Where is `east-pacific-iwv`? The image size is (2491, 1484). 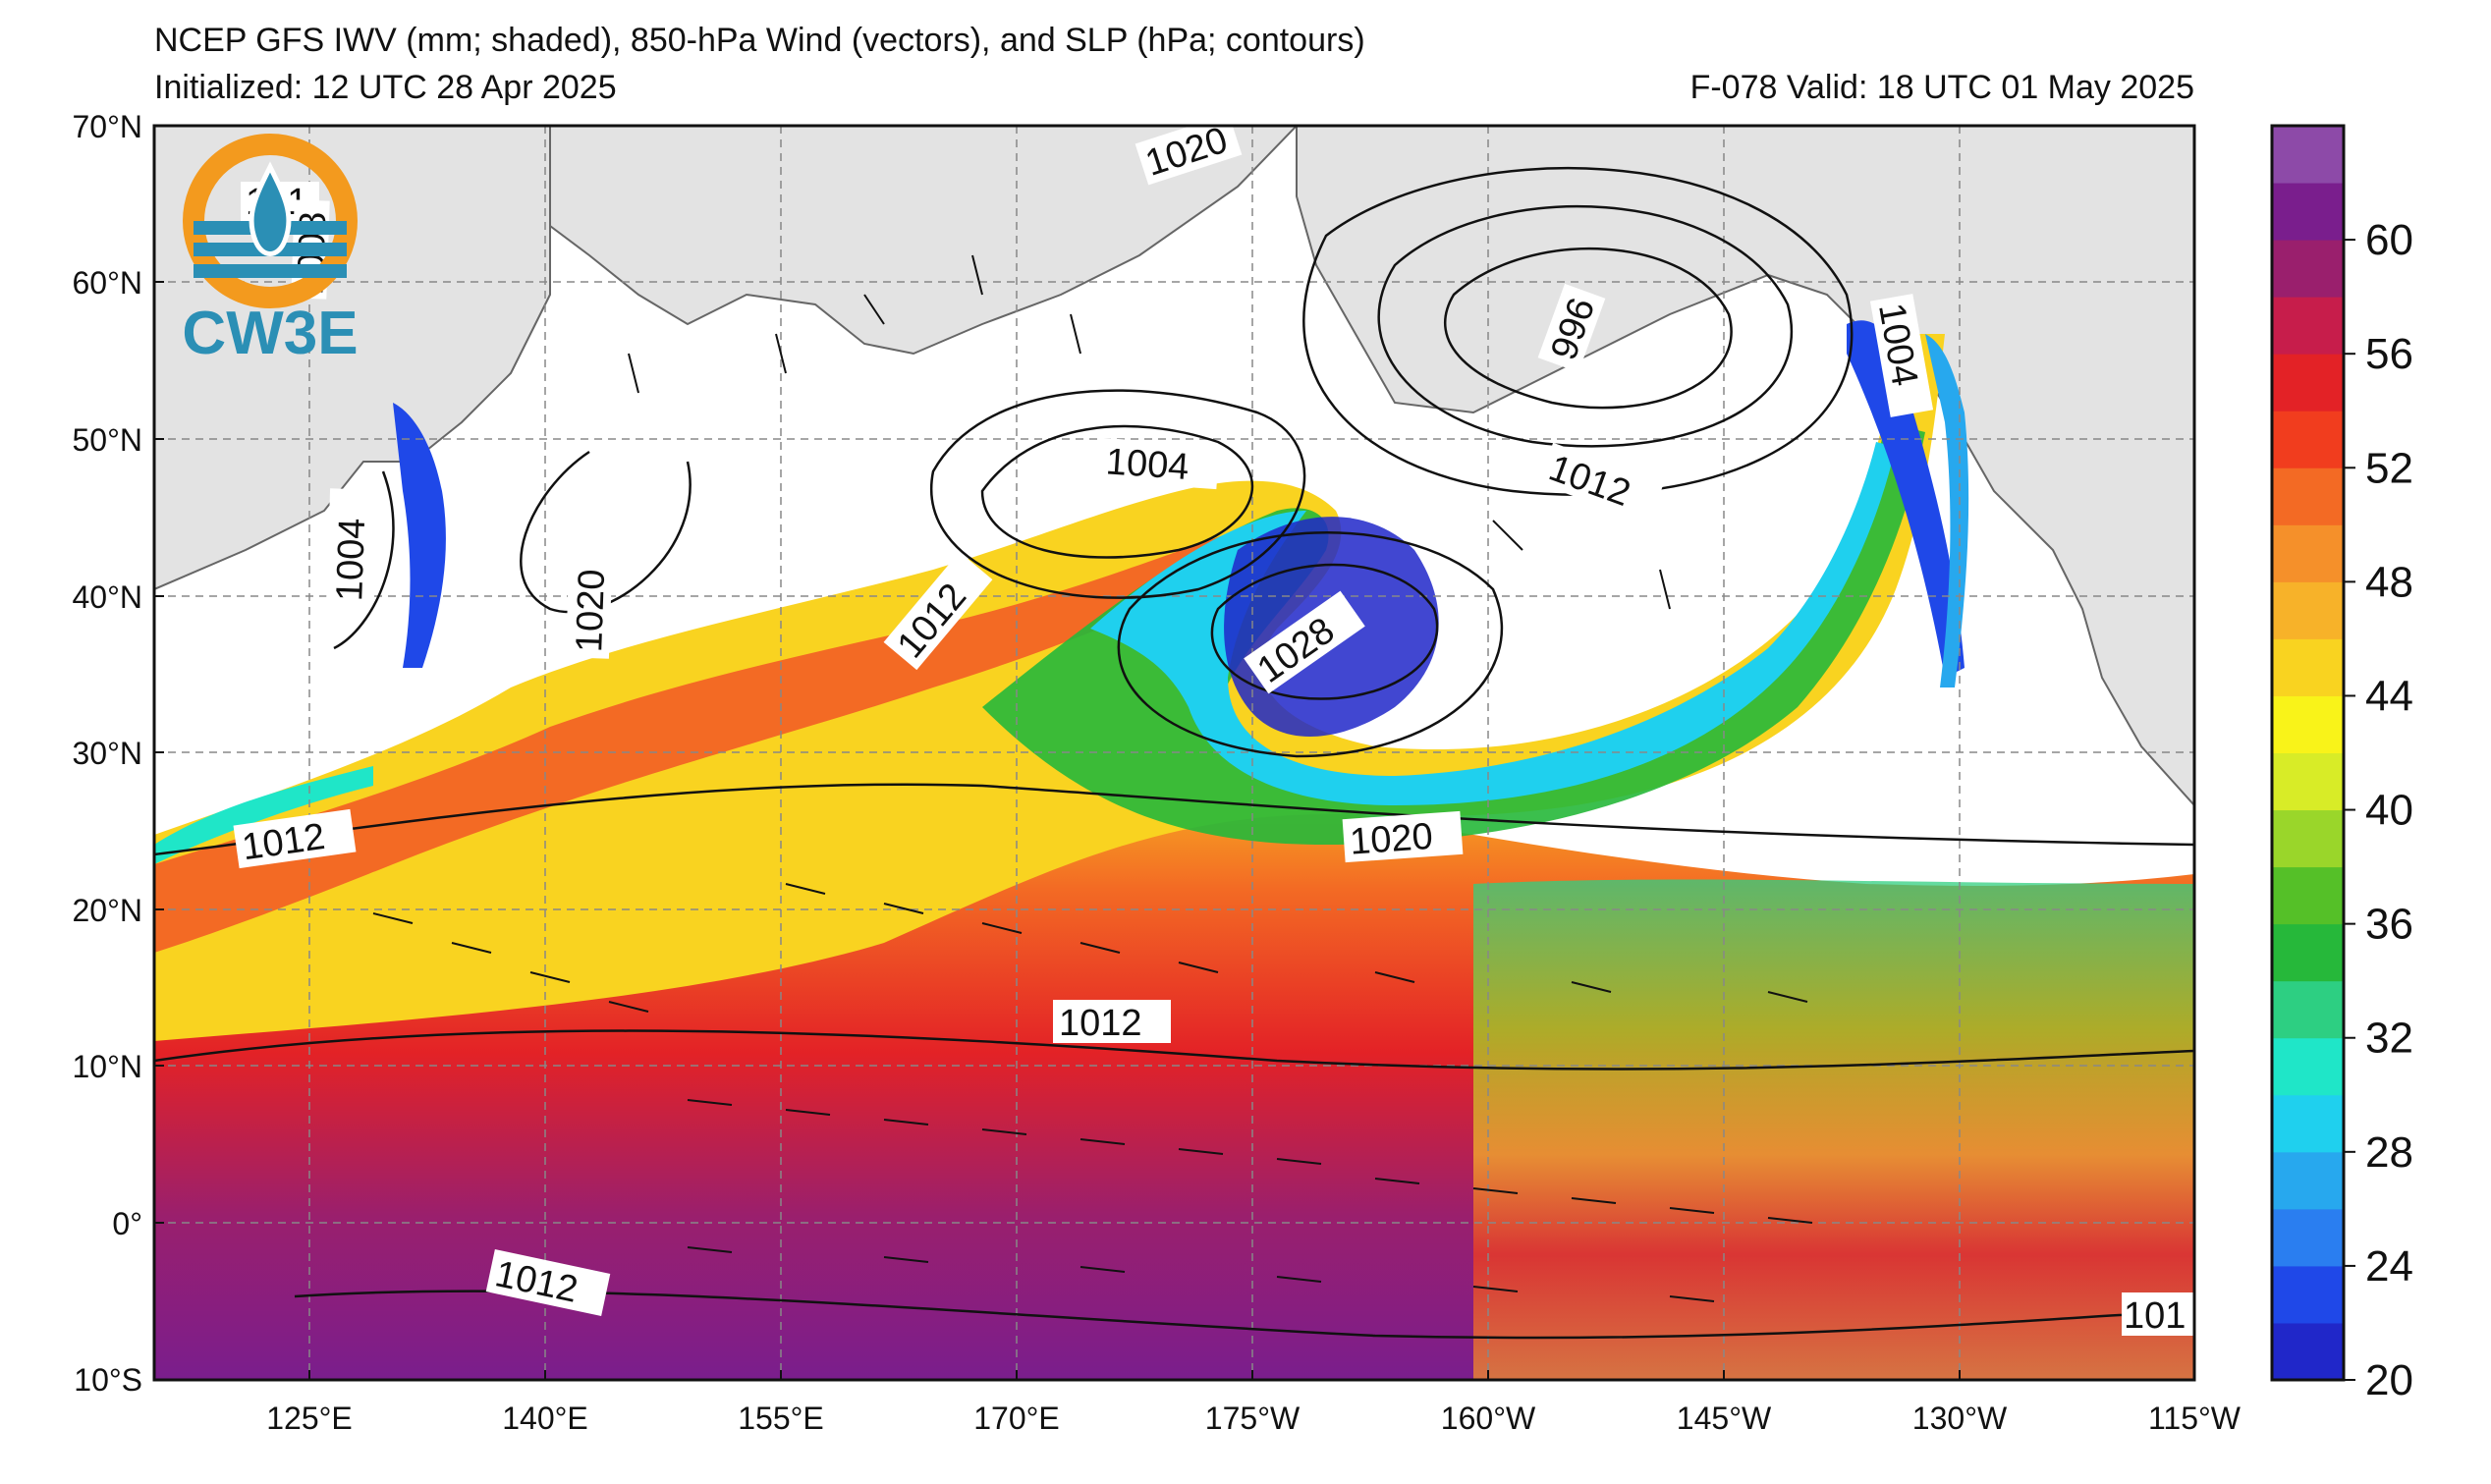 east-pacific-iwv is located at coordinates (1834, 1129).